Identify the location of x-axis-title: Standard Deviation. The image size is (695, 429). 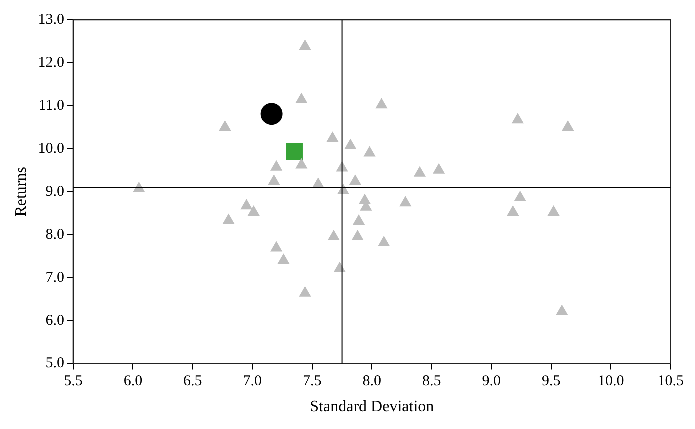
(372, 407).